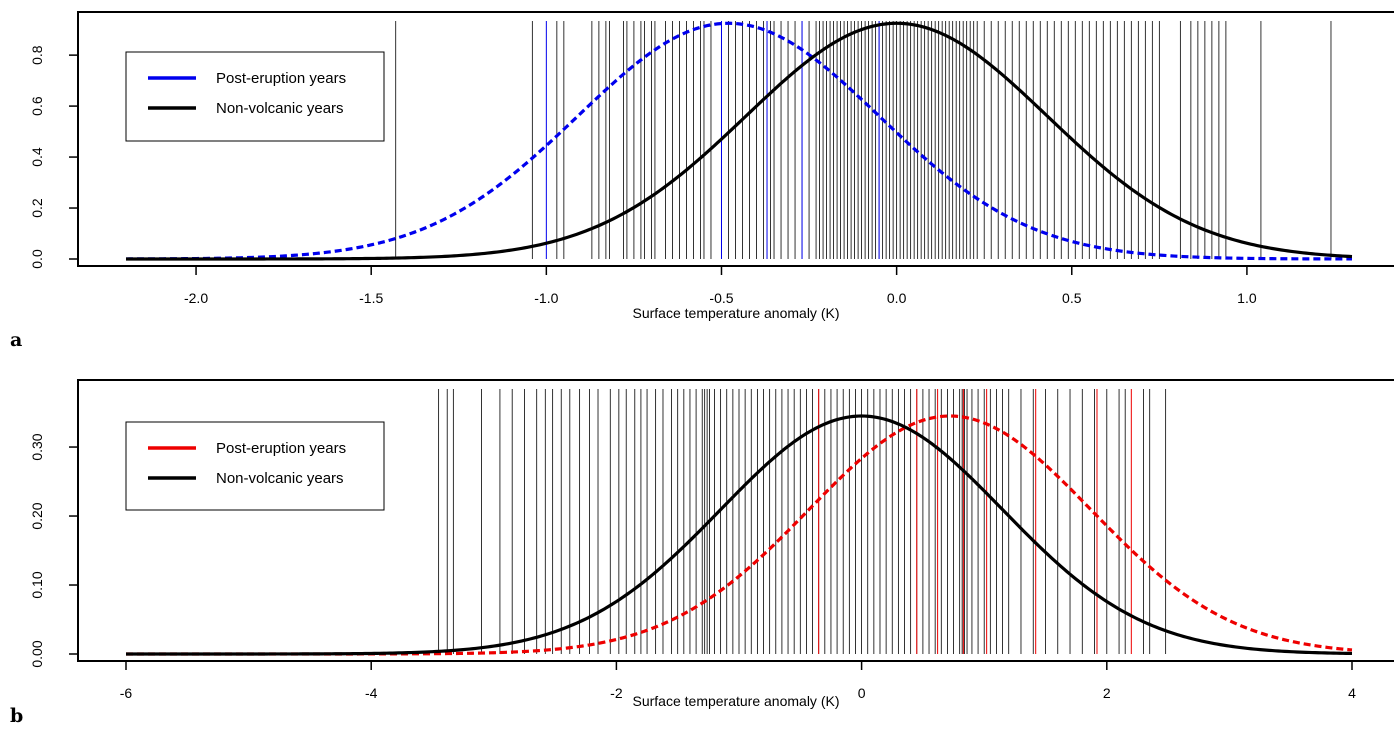 Image resolution: width=1394 pixels, height=747 pixels. Describe the element at coordinates (738, 684) in the screenshot. I see `x-axis: -6 -4 -2 0 2 4 Surface temperature anomaly (K)` at that location.